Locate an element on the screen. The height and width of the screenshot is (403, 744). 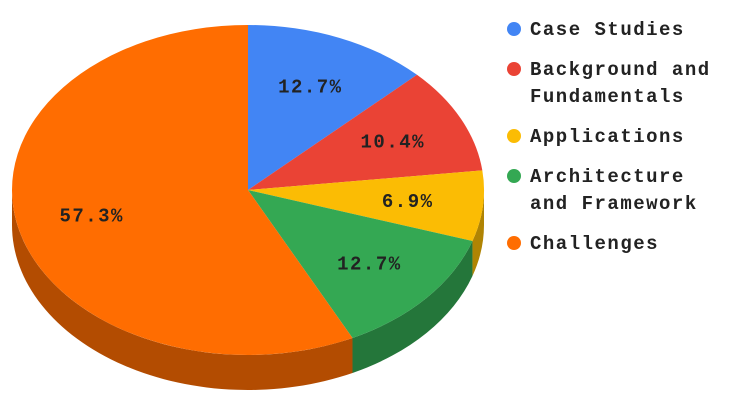
slice-label: 6.9% is located at coordinates (408, 202).